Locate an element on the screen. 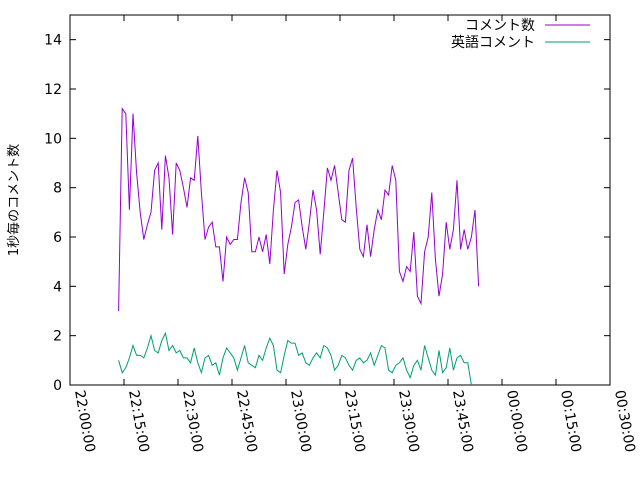 The width and height of the screenshot is (640, 480). x-tick-label: 23:45:00 is located at coordinates (462, 421).